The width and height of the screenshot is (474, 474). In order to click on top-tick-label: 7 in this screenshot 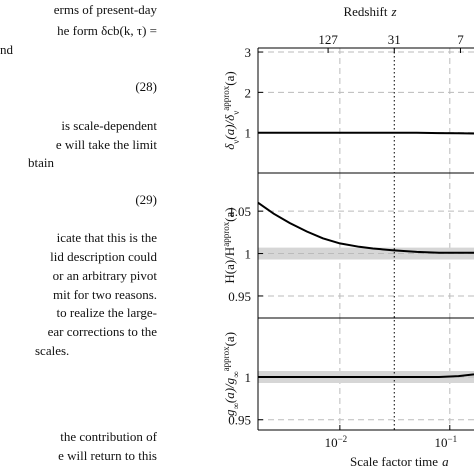, I will do `click(460, 39)`.